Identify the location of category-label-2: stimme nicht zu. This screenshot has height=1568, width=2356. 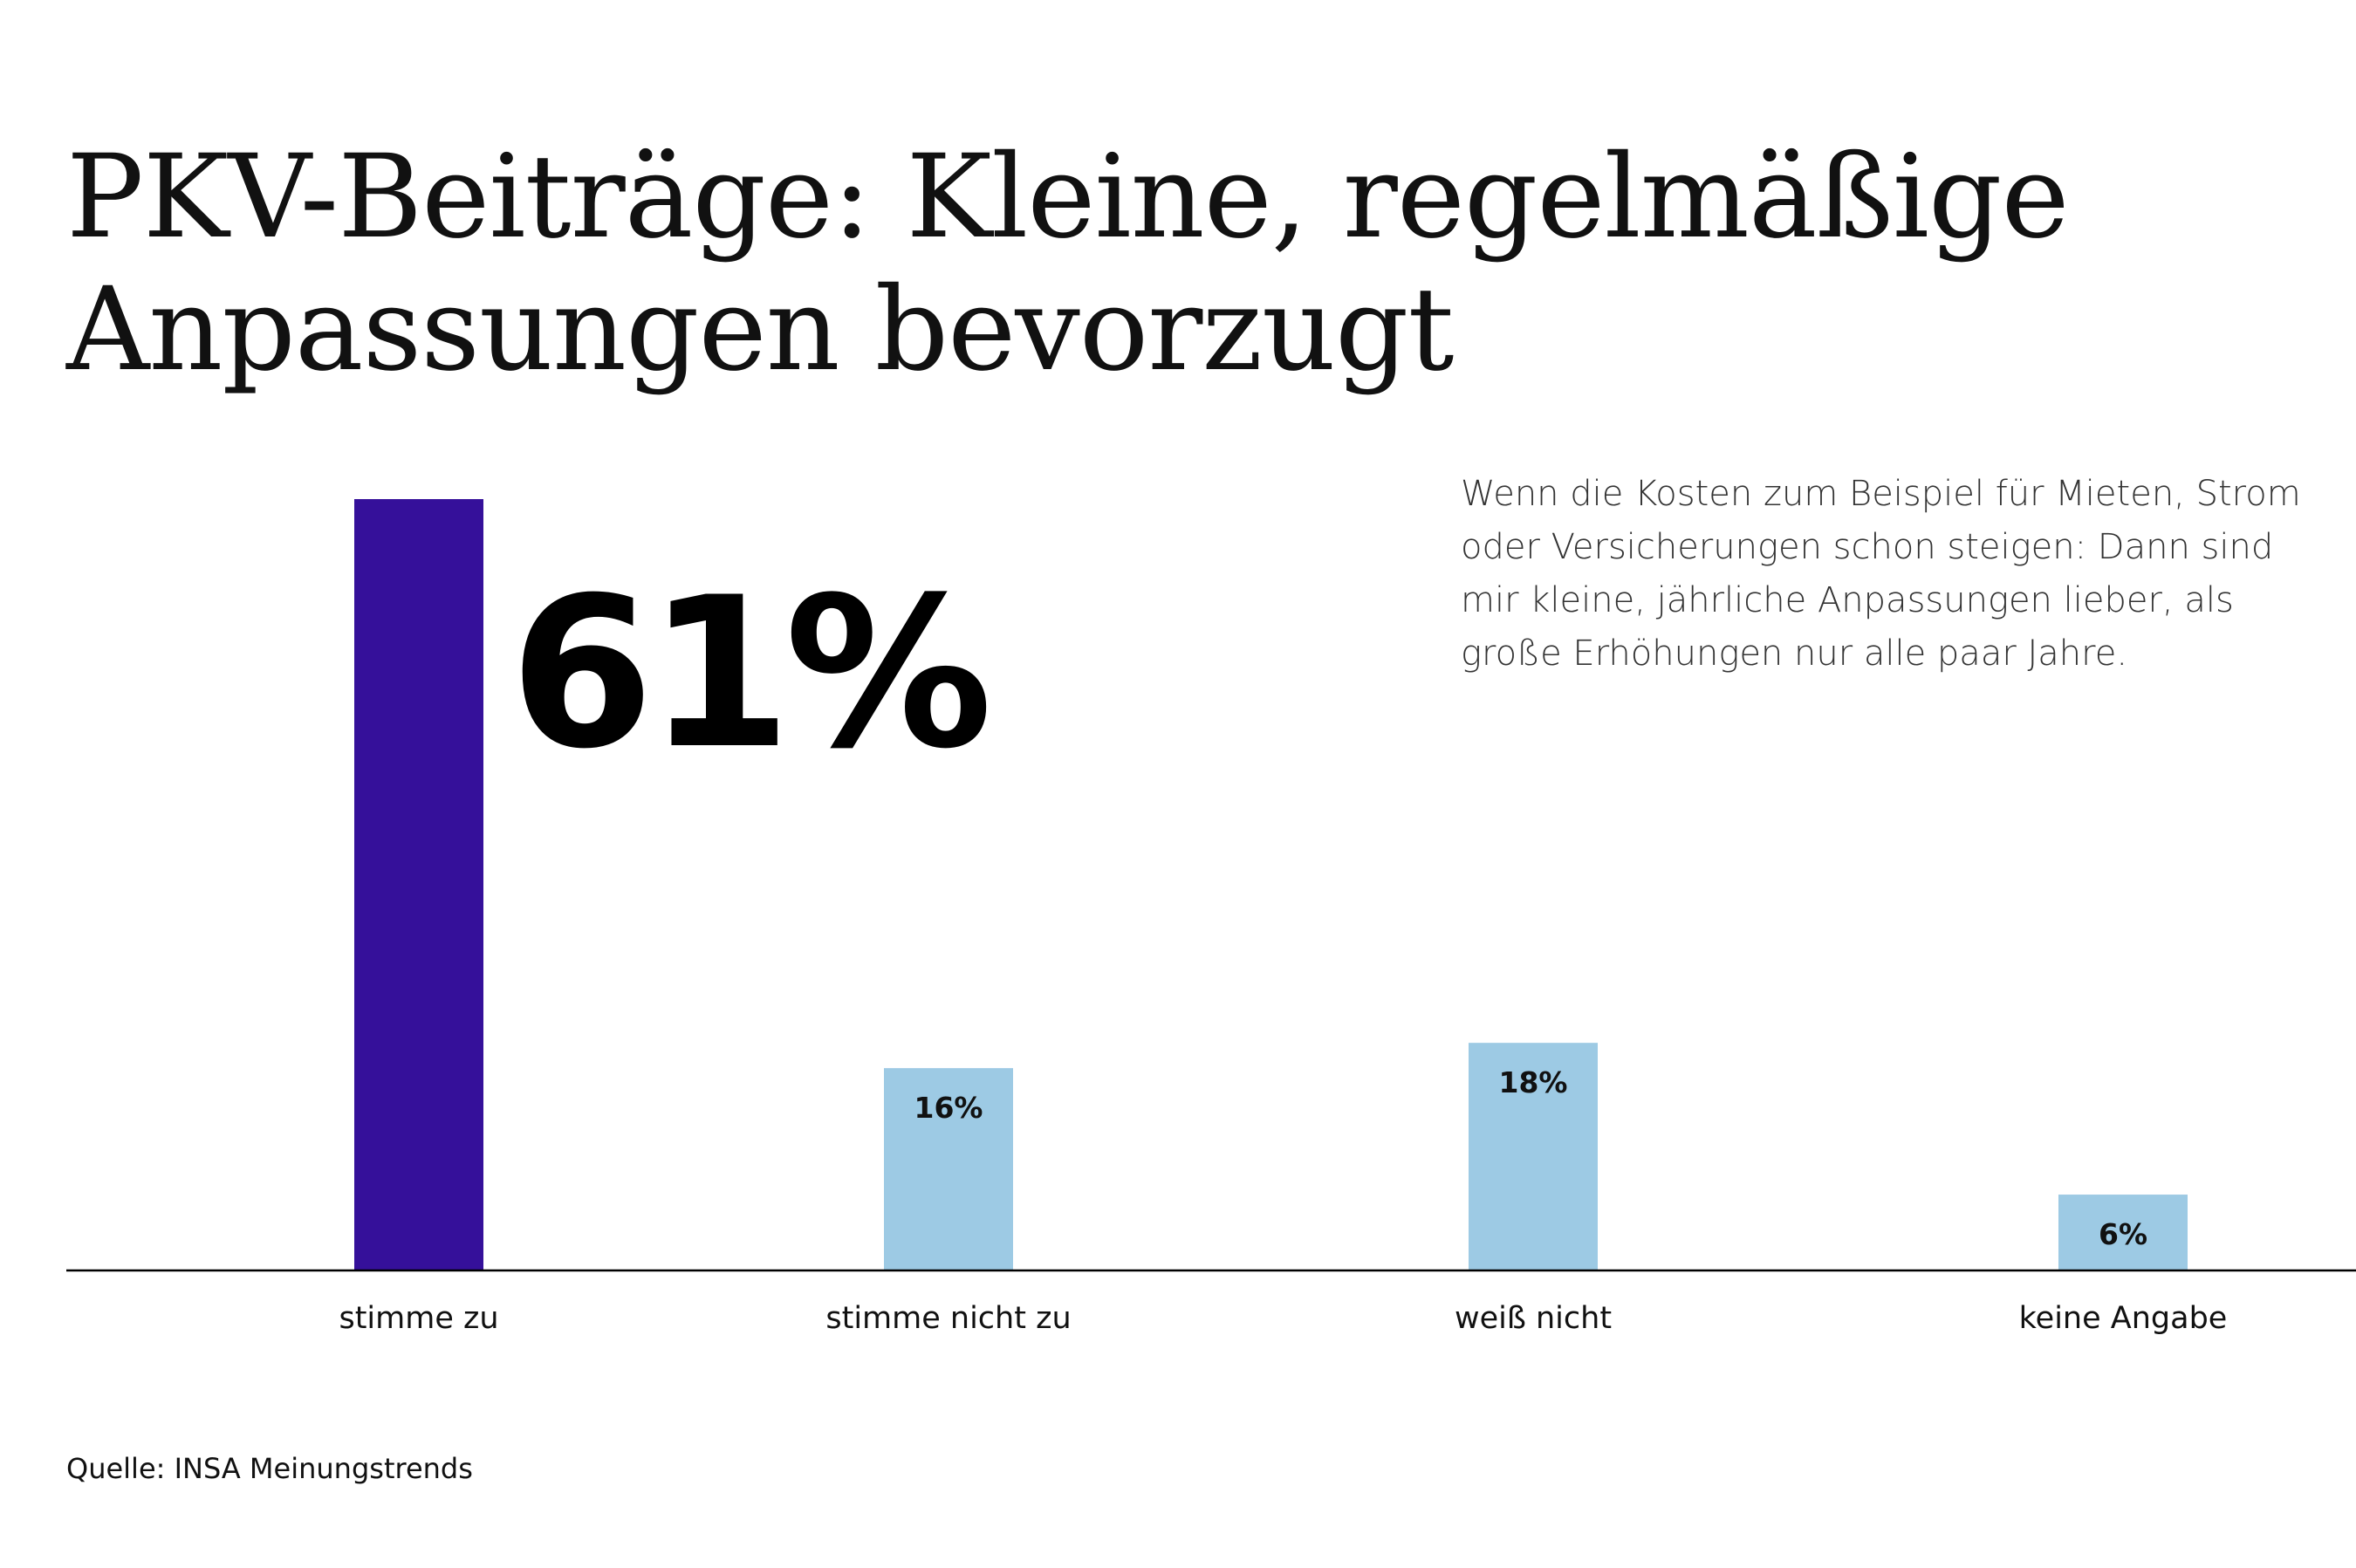
(948, 1318).